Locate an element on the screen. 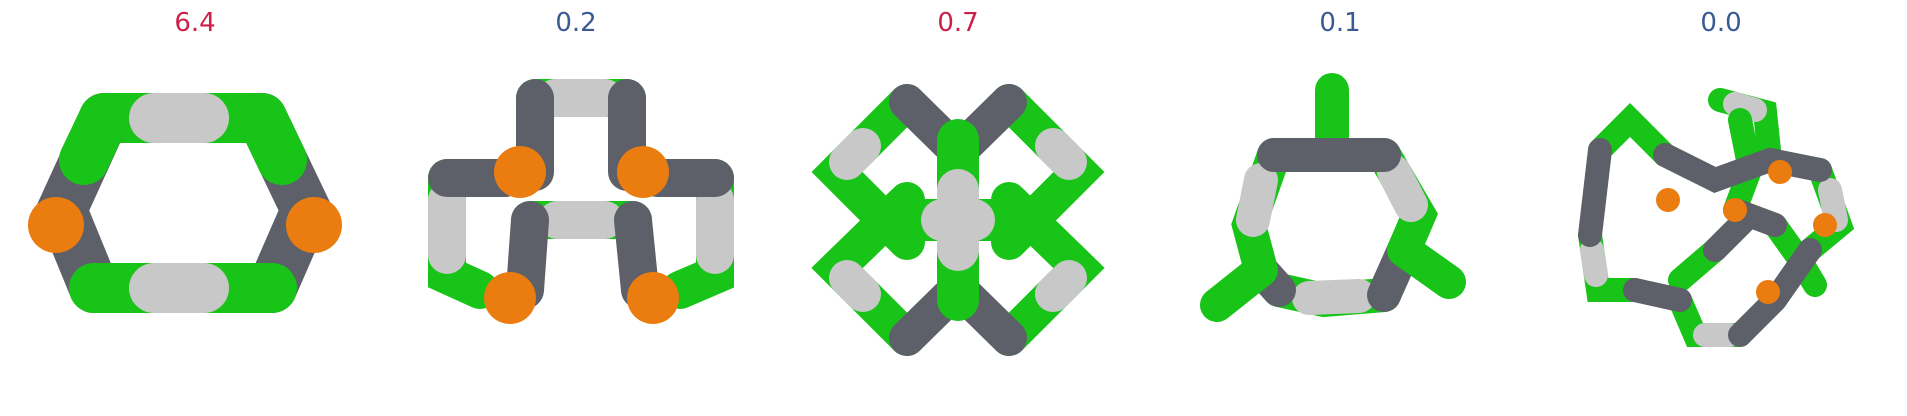  panel-score: 0.2 is located at coordinates (576, 23).